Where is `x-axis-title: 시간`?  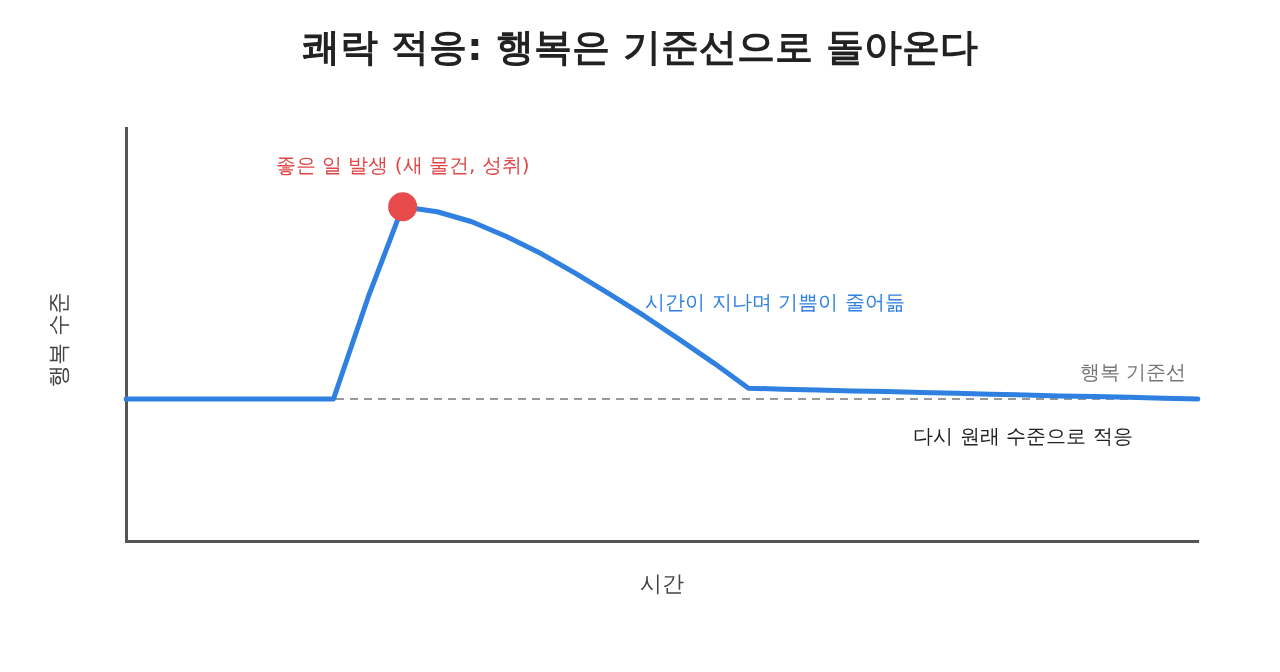
x-axis-title: 시간 is located at coordinates (662, 583).